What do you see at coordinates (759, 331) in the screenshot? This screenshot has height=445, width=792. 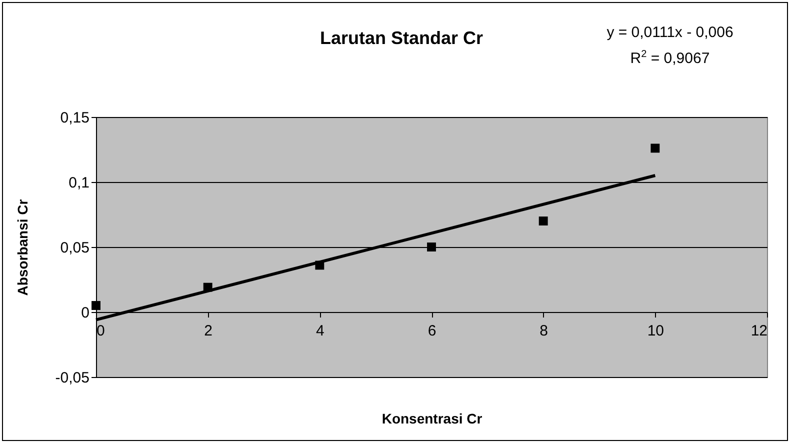 I see `x-tick-label: 12` at bounding box center [759, 331].